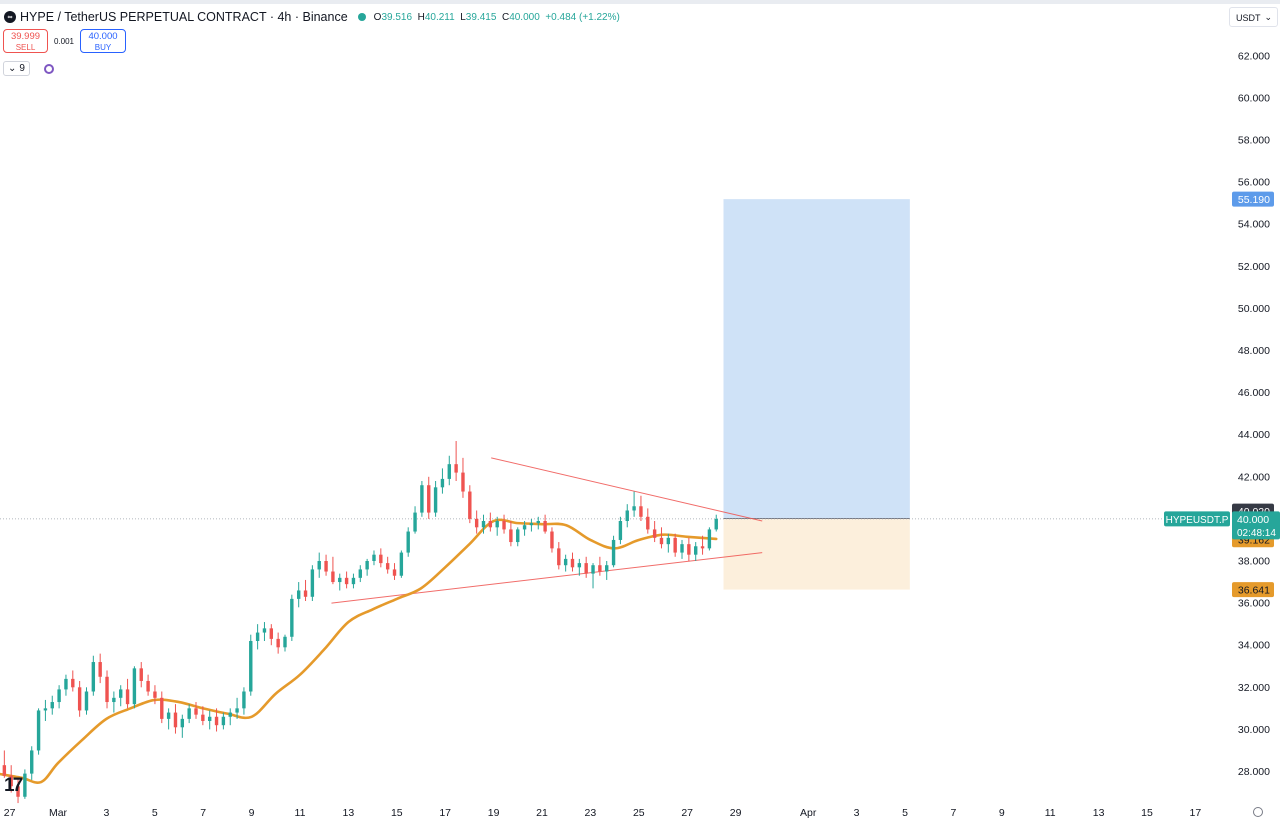  I want to click on buy-label: BUY, so click(103, 47).